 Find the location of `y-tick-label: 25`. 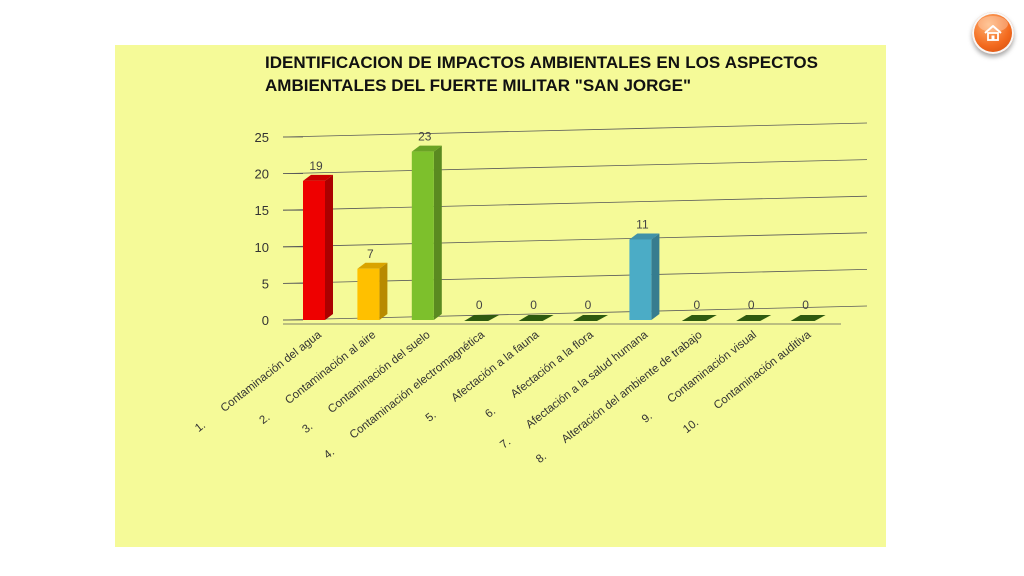

y-tick-label: 25 is located at coordinates (262, 137).